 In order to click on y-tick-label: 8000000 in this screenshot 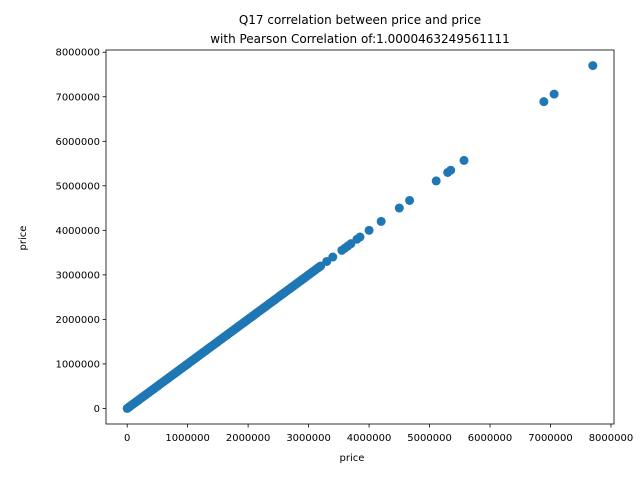, I will do `click(77, 53)`.